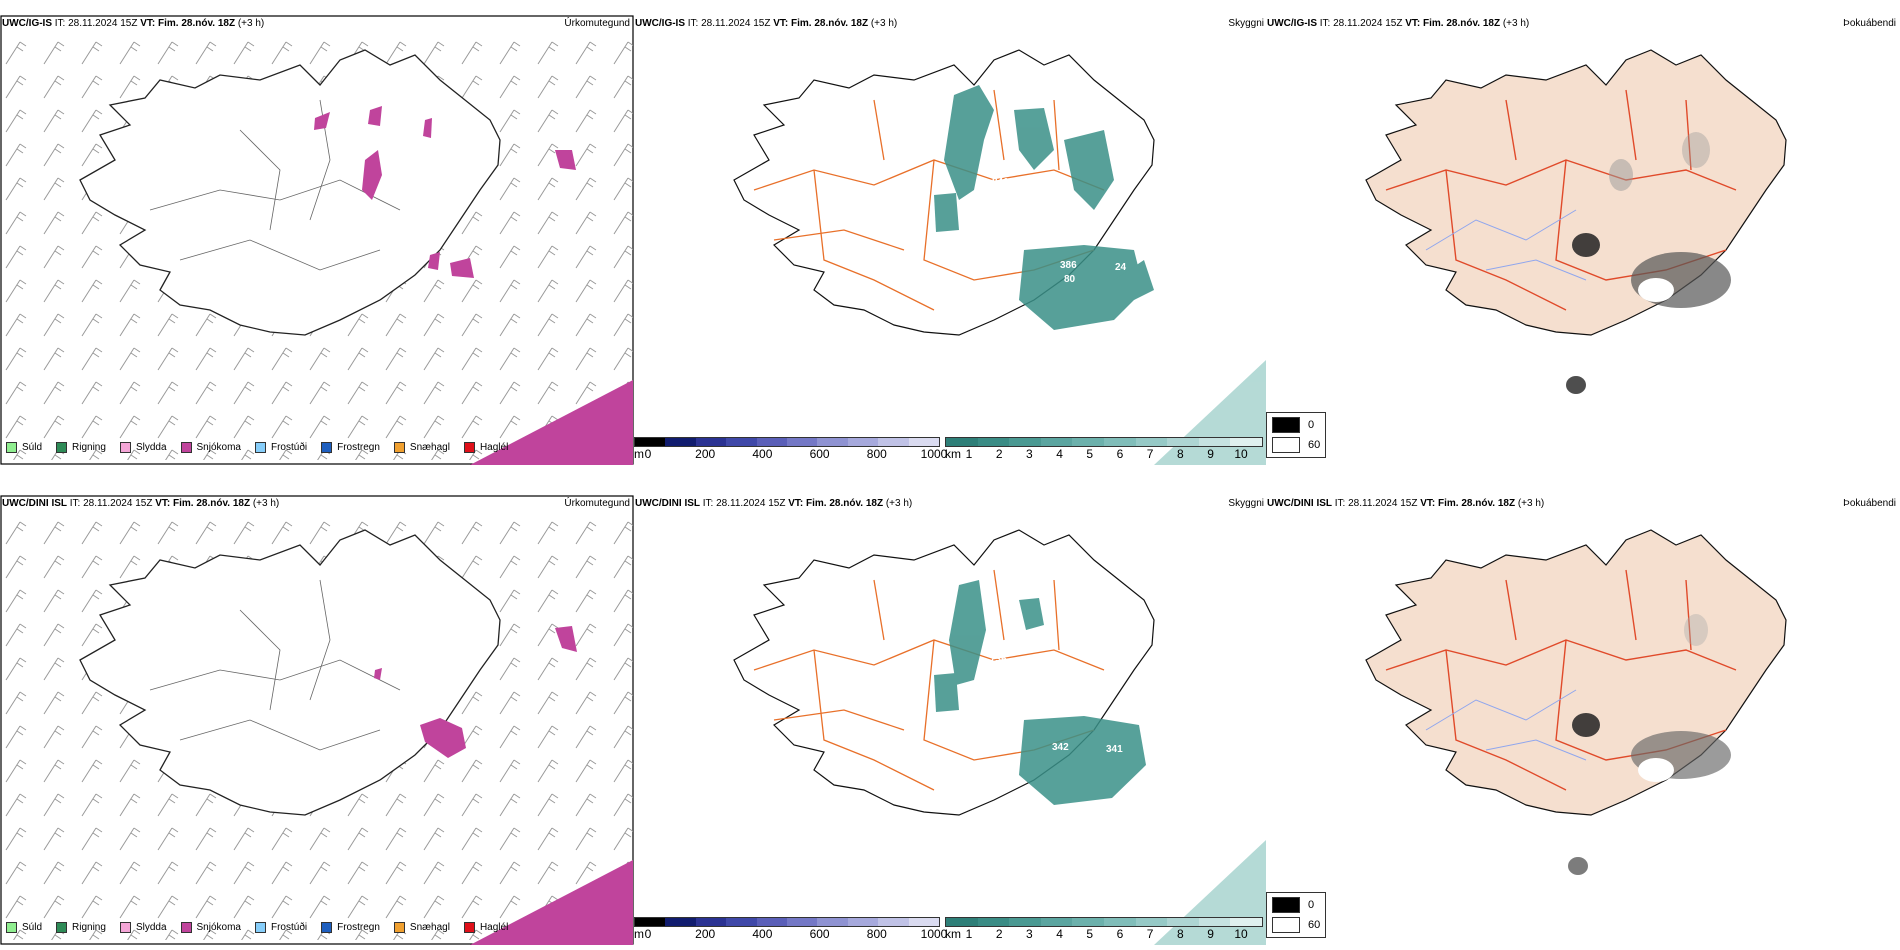 This screenshot has height=950, width=1900. What do you see at coordinates (762, 934) in the screenshot?
I see `cbar-tick: 400` at bounding box center [762, 934].